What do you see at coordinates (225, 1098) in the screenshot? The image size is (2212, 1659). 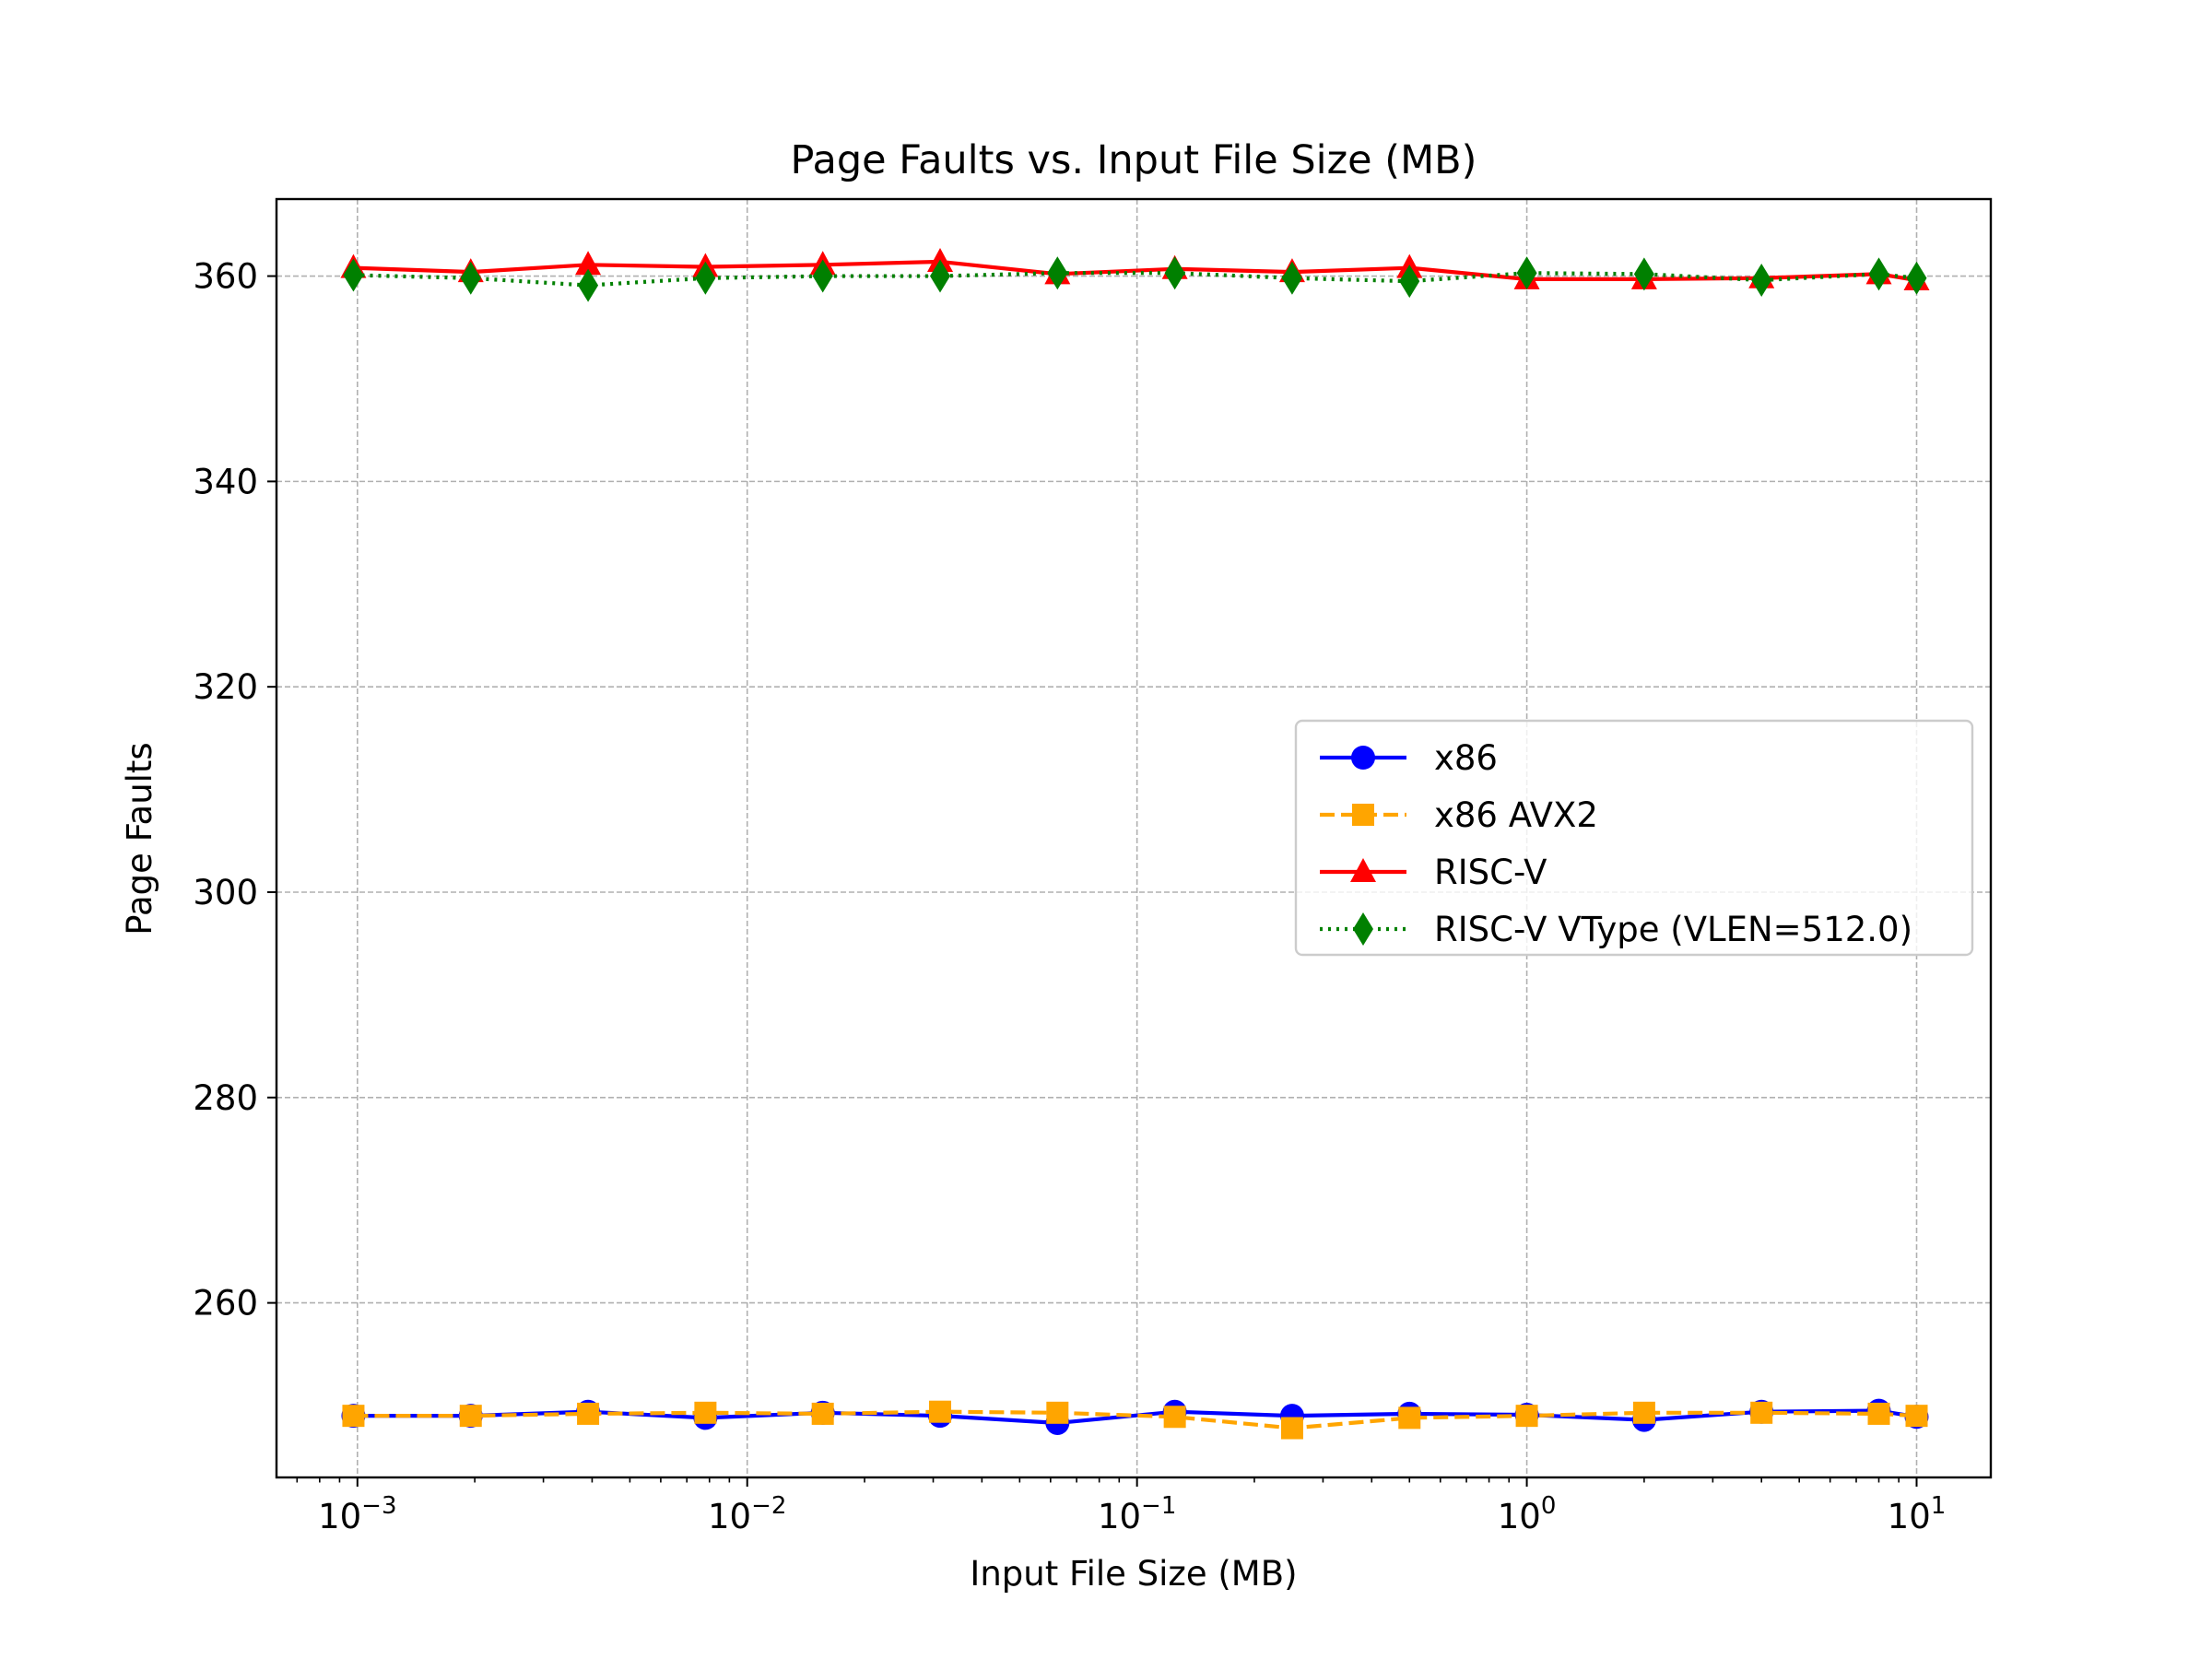 I see `y-tick-label: 280` at bounding box center [225, 1098].